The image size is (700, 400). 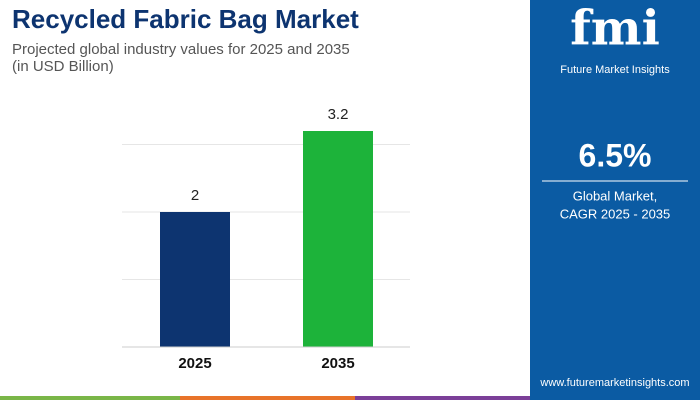 What do you see at coordinates (615, 29) in the screenshot?
I see `logo: fmi` at bounding box center [615, 29].